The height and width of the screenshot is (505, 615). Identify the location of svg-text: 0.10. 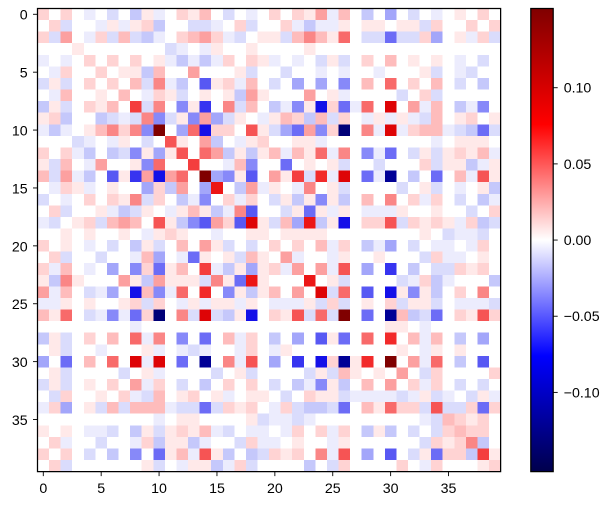
(578, 89).